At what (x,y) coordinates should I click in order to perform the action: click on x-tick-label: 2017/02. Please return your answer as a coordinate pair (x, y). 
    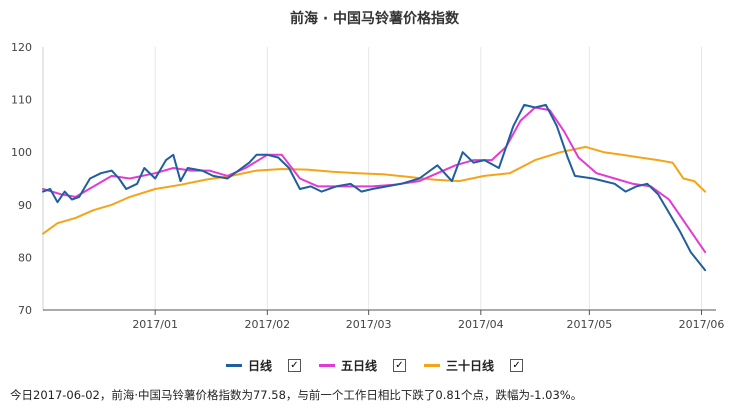
    Looking at the image, I should click on (267, 324).